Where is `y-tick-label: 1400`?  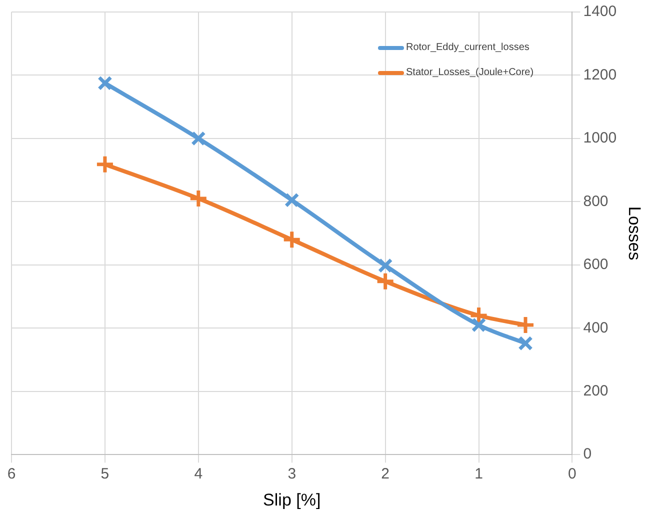 y-tick-label: 1400 is located at coordinates (600, 11).